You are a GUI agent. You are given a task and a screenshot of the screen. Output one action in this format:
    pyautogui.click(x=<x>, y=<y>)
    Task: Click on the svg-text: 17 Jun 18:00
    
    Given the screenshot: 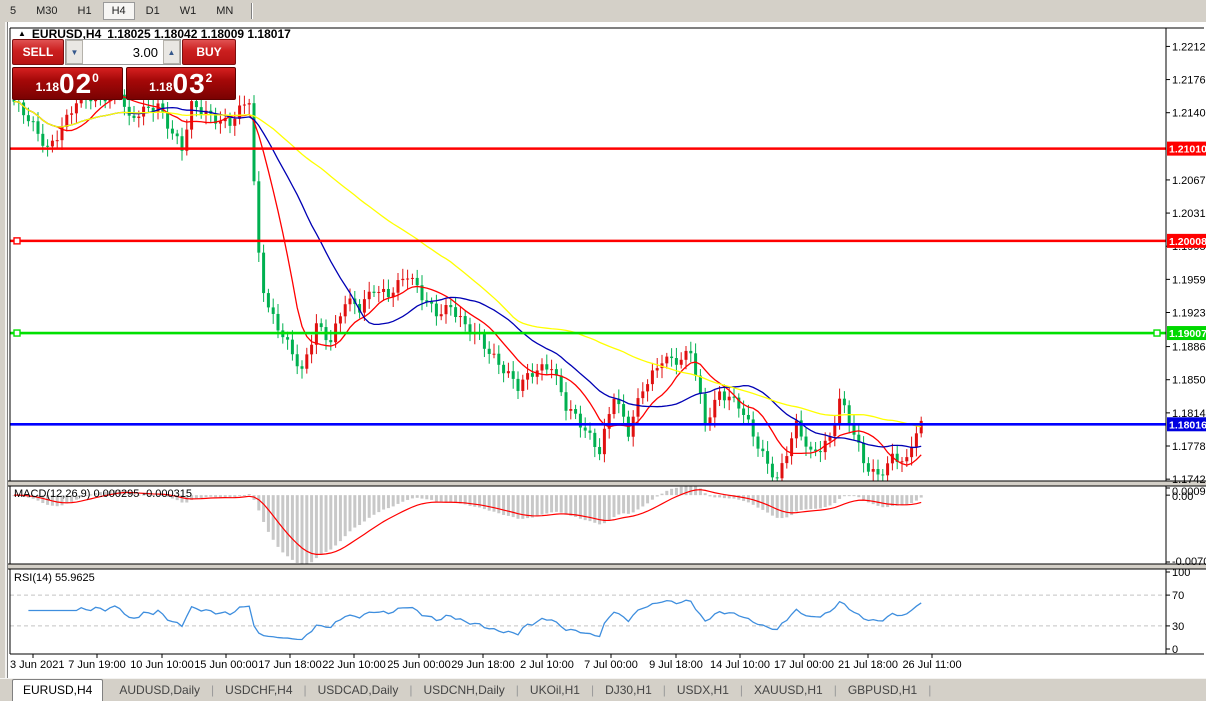 What is the action you would take?
    pyautogui.click(x=290, y=665)
    